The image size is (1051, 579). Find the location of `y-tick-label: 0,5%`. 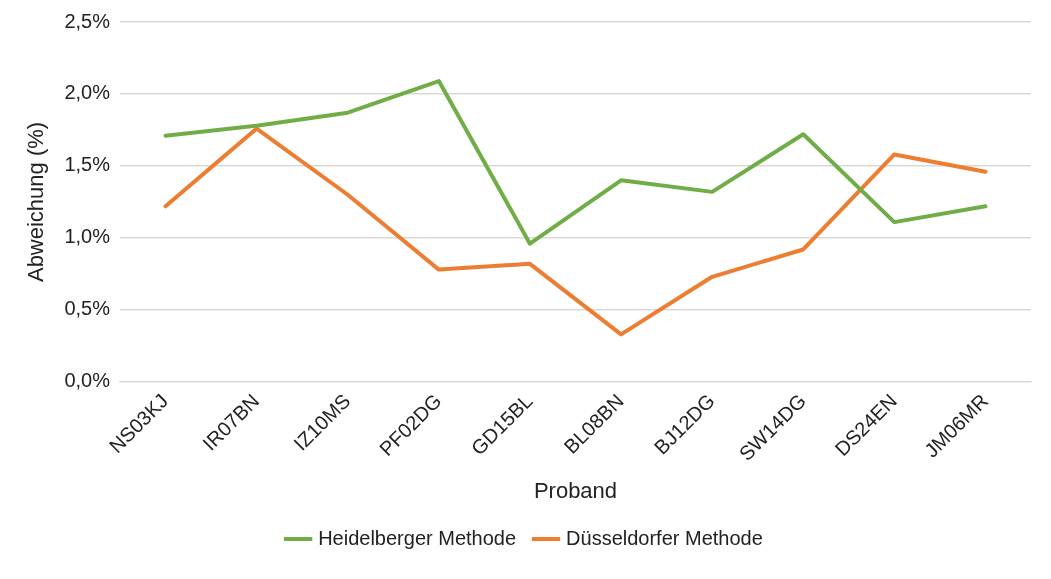

y-tick-label: 0,5% is located at coordinates (87, 308).